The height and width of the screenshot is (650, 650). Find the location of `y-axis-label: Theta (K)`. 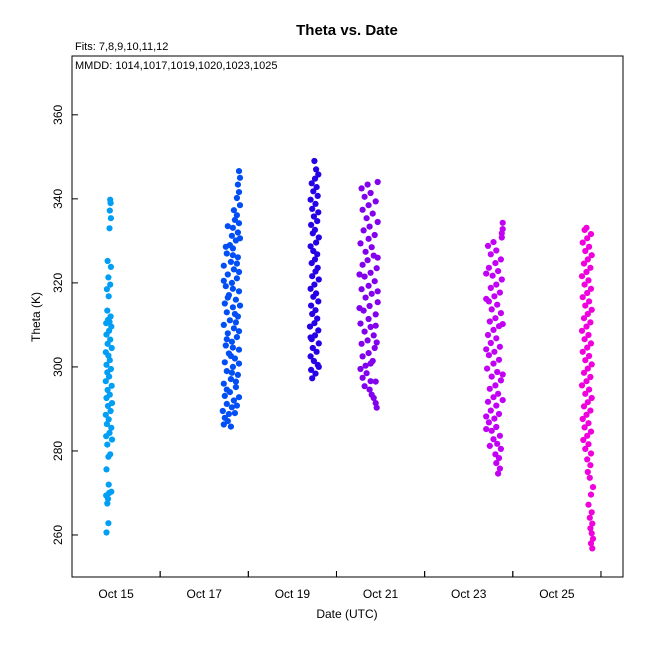

y-axis-label: Theta (K) is located at coordinates (36, 317).